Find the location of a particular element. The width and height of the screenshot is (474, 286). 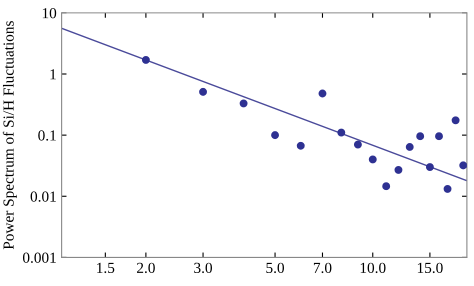

y-axis-title: Power Spectrum of Si/H Fluctuations is located at coordinates (9, 135).